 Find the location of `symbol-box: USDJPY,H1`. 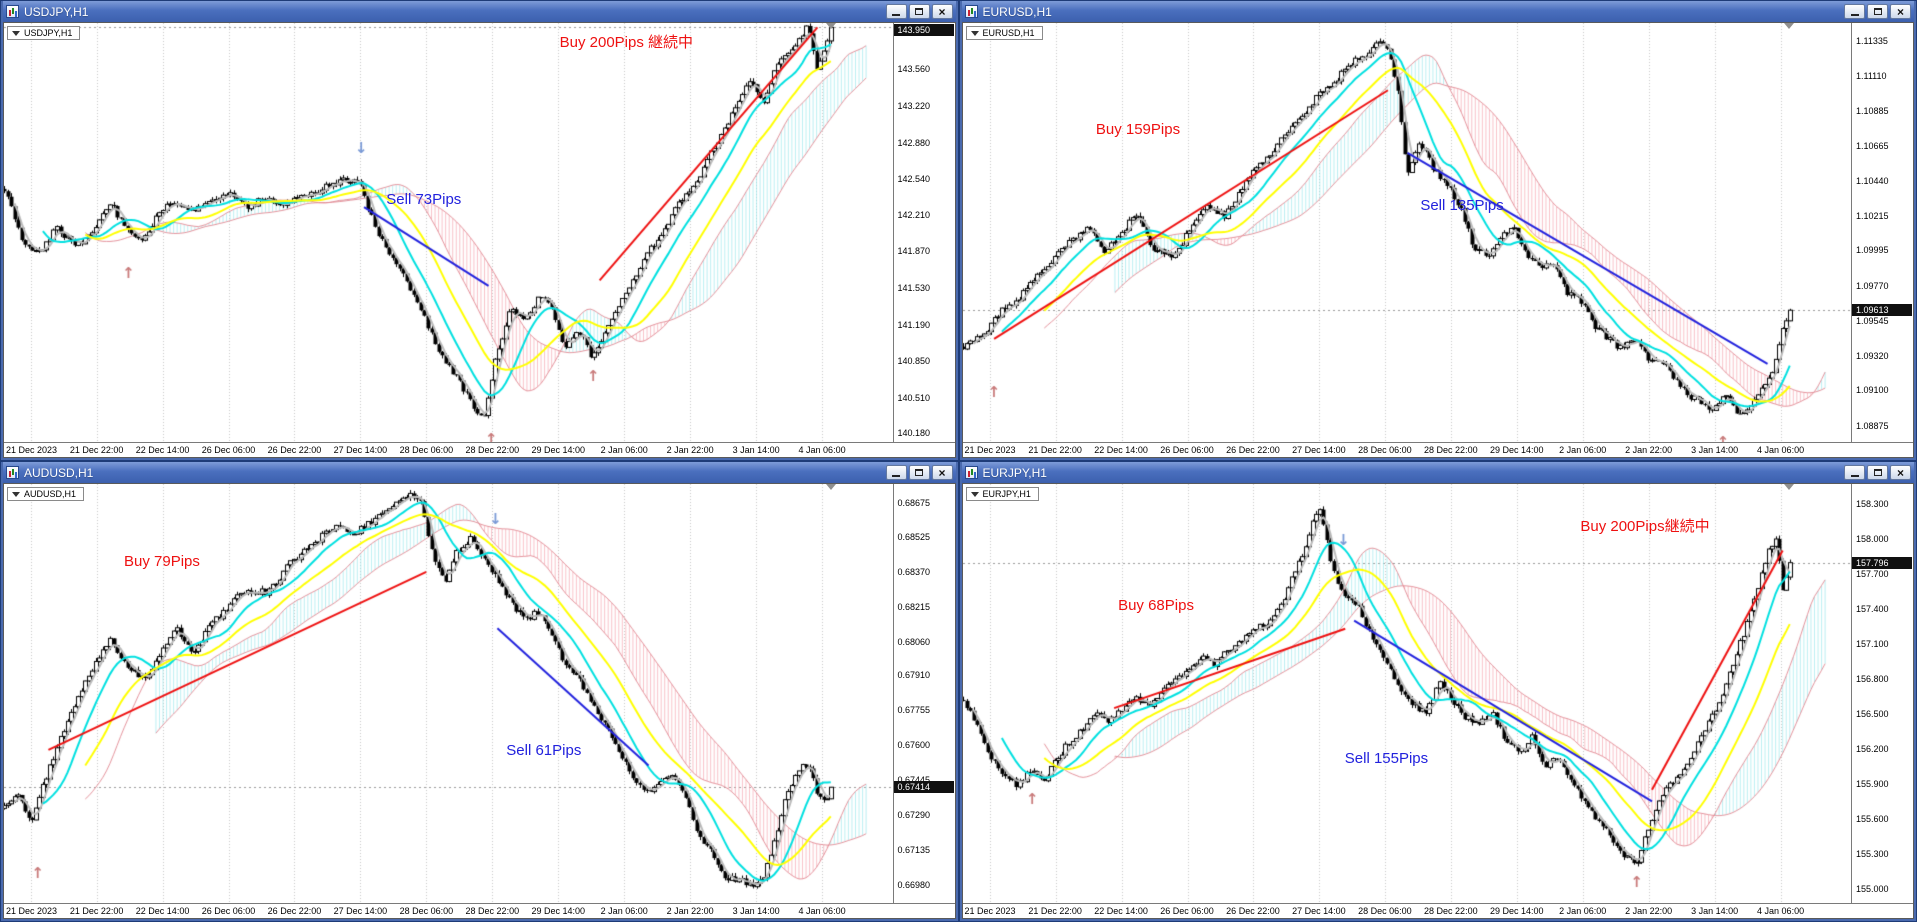

symbol-box: USDJPY,H1 is located at coordinates (44, 33).